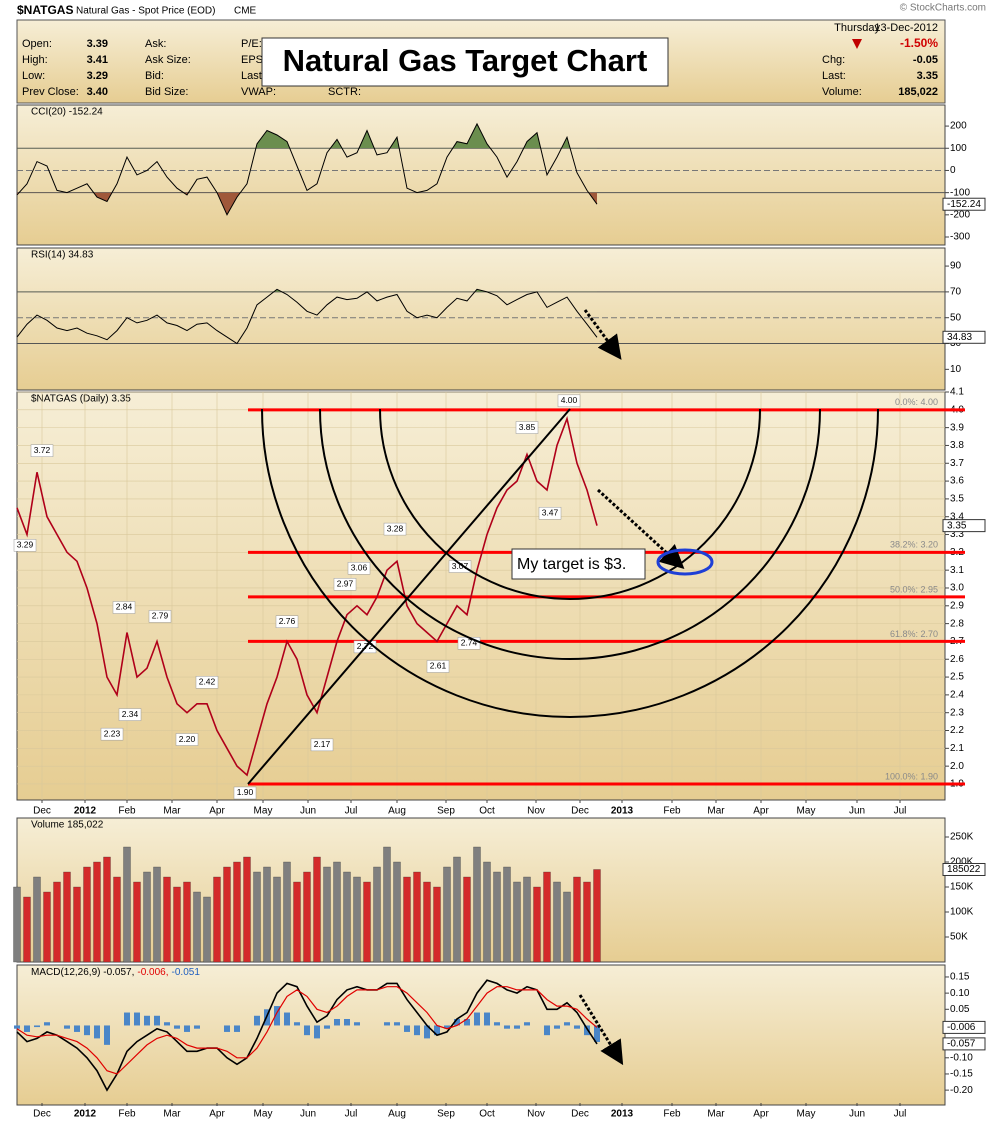 This screenshot has width=990, height=1124. I want to click on y-tick-label: -200, so click(960, 214).